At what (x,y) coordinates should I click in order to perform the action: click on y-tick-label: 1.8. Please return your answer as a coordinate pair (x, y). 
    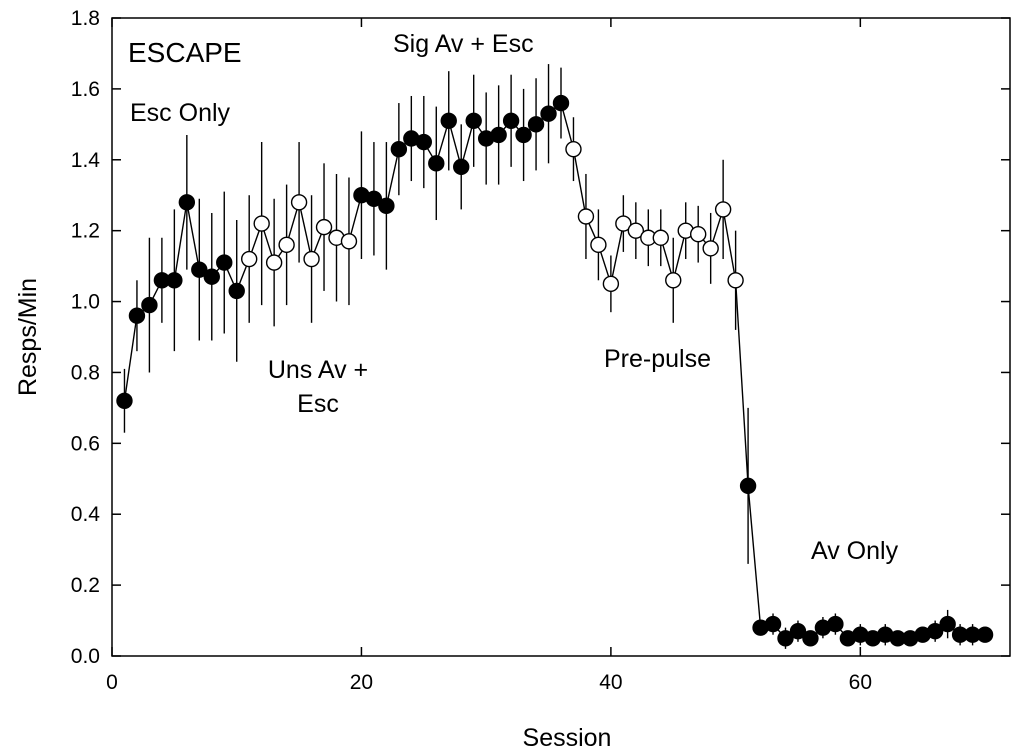
    Looking at the image, I should click on (85, 18).